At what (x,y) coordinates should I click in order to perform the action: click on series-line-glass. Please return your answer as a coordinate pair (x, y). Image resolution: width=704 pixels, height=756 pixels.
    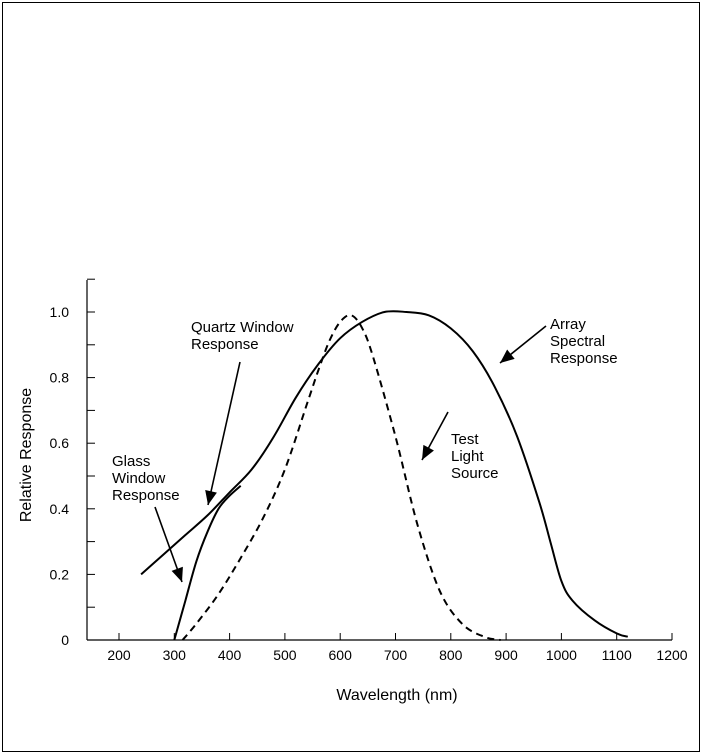
    Looking at the image, I should click on (207, 563).